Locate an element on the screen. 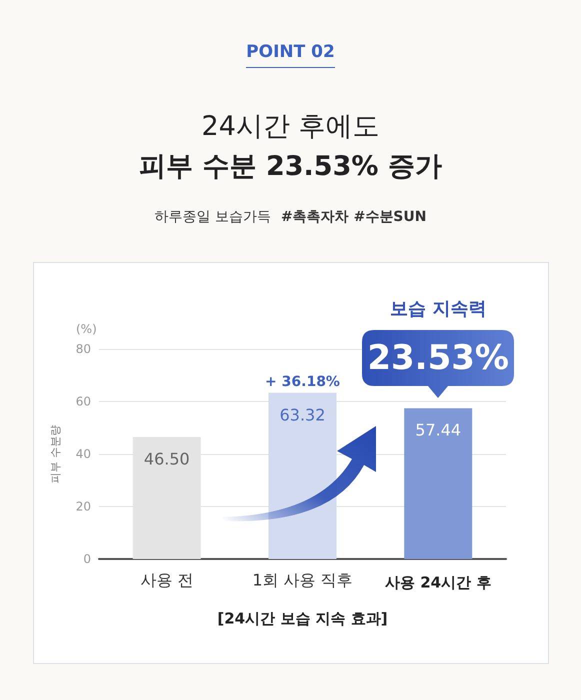  y-tick-label: 0 is located at coordinates (87, 559).